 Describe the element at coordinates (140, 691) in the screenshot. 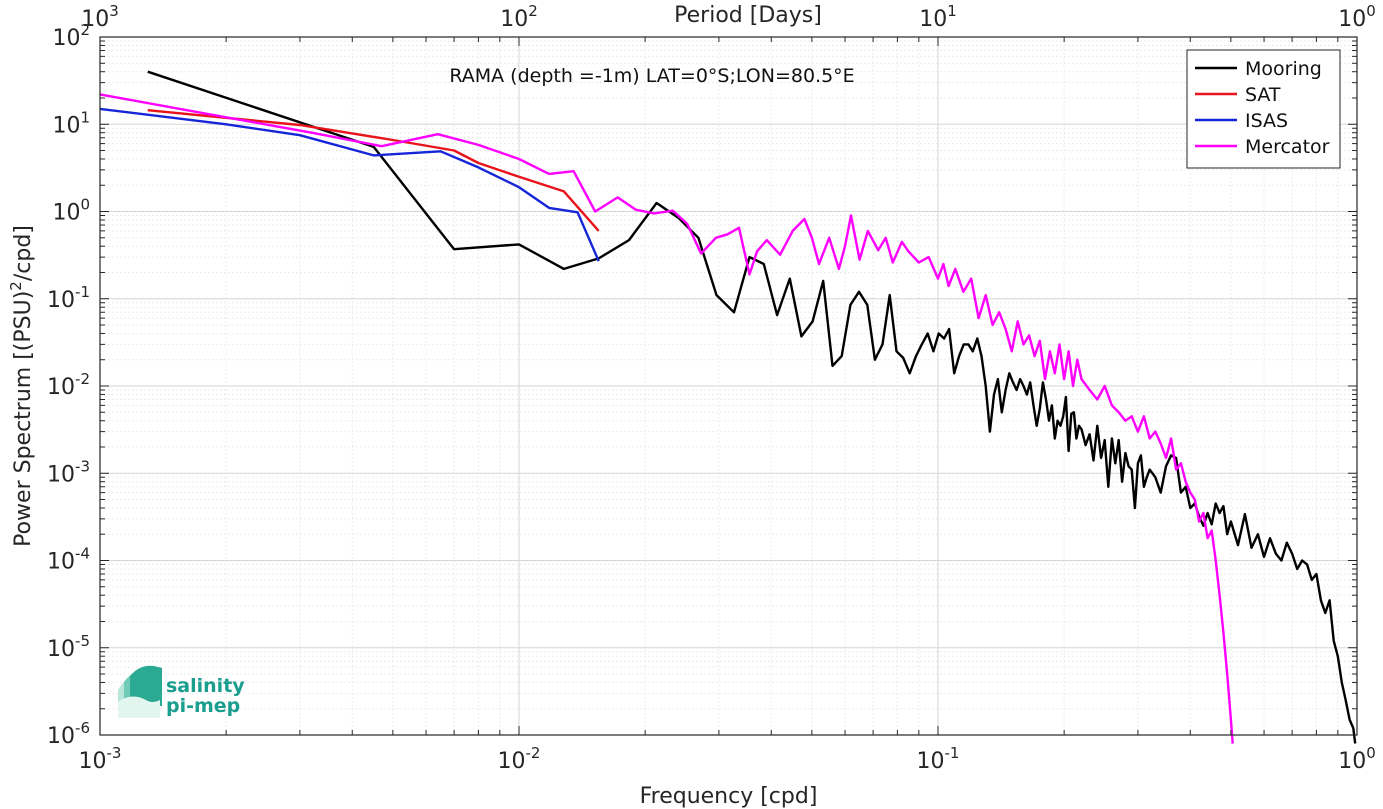

I see `logo-mark-icon` at that location.